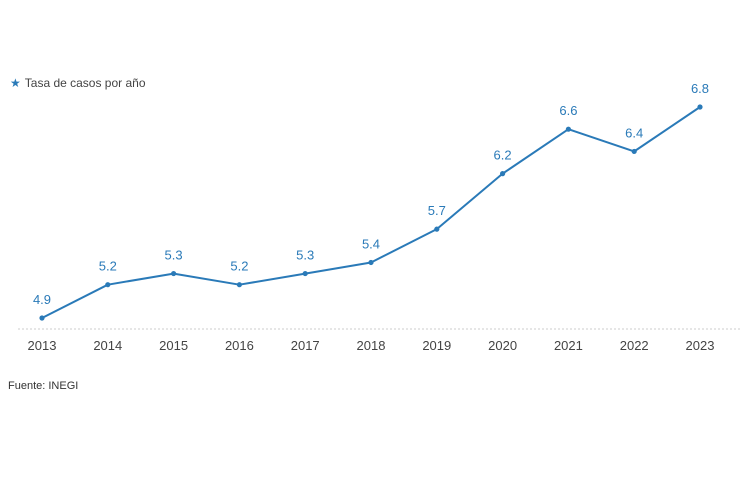 The image size is (750, 480). I want to click on x-tick-label: 2019, so click(436, 345).